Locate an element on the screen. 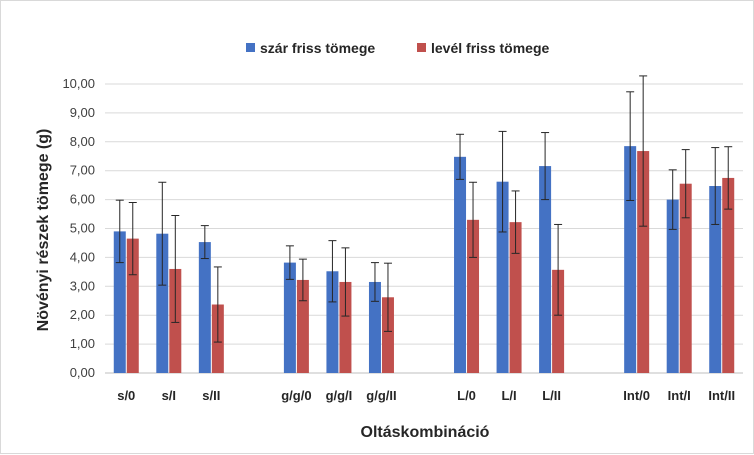 The height and width of the screenshot is (455, 754). legend-label-level: levél friss tömege is located at coordinates (490, 48).